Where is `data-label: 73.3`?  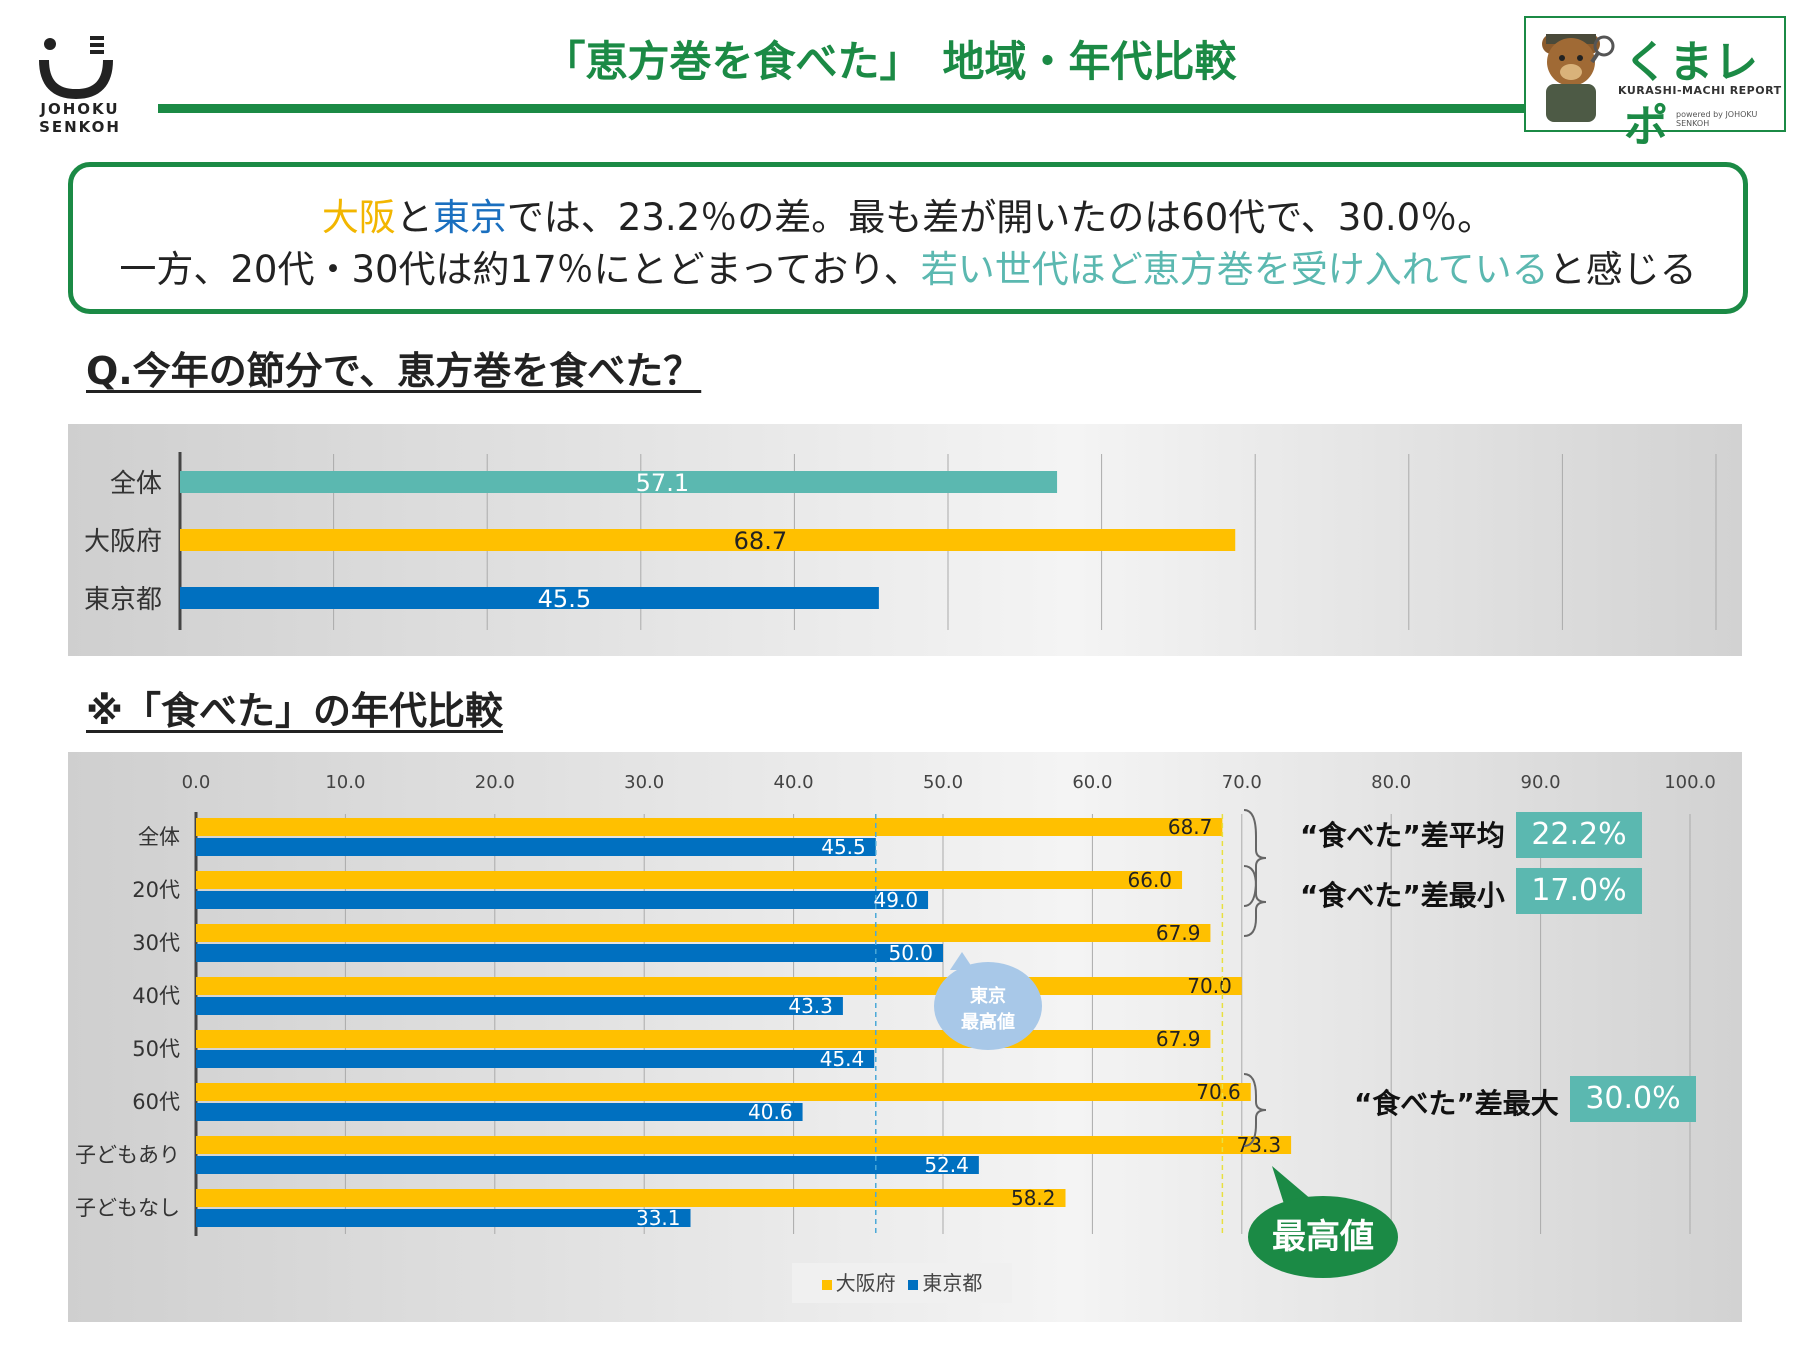 data-label: 73.3 is located at coordinates (1259, 1145).